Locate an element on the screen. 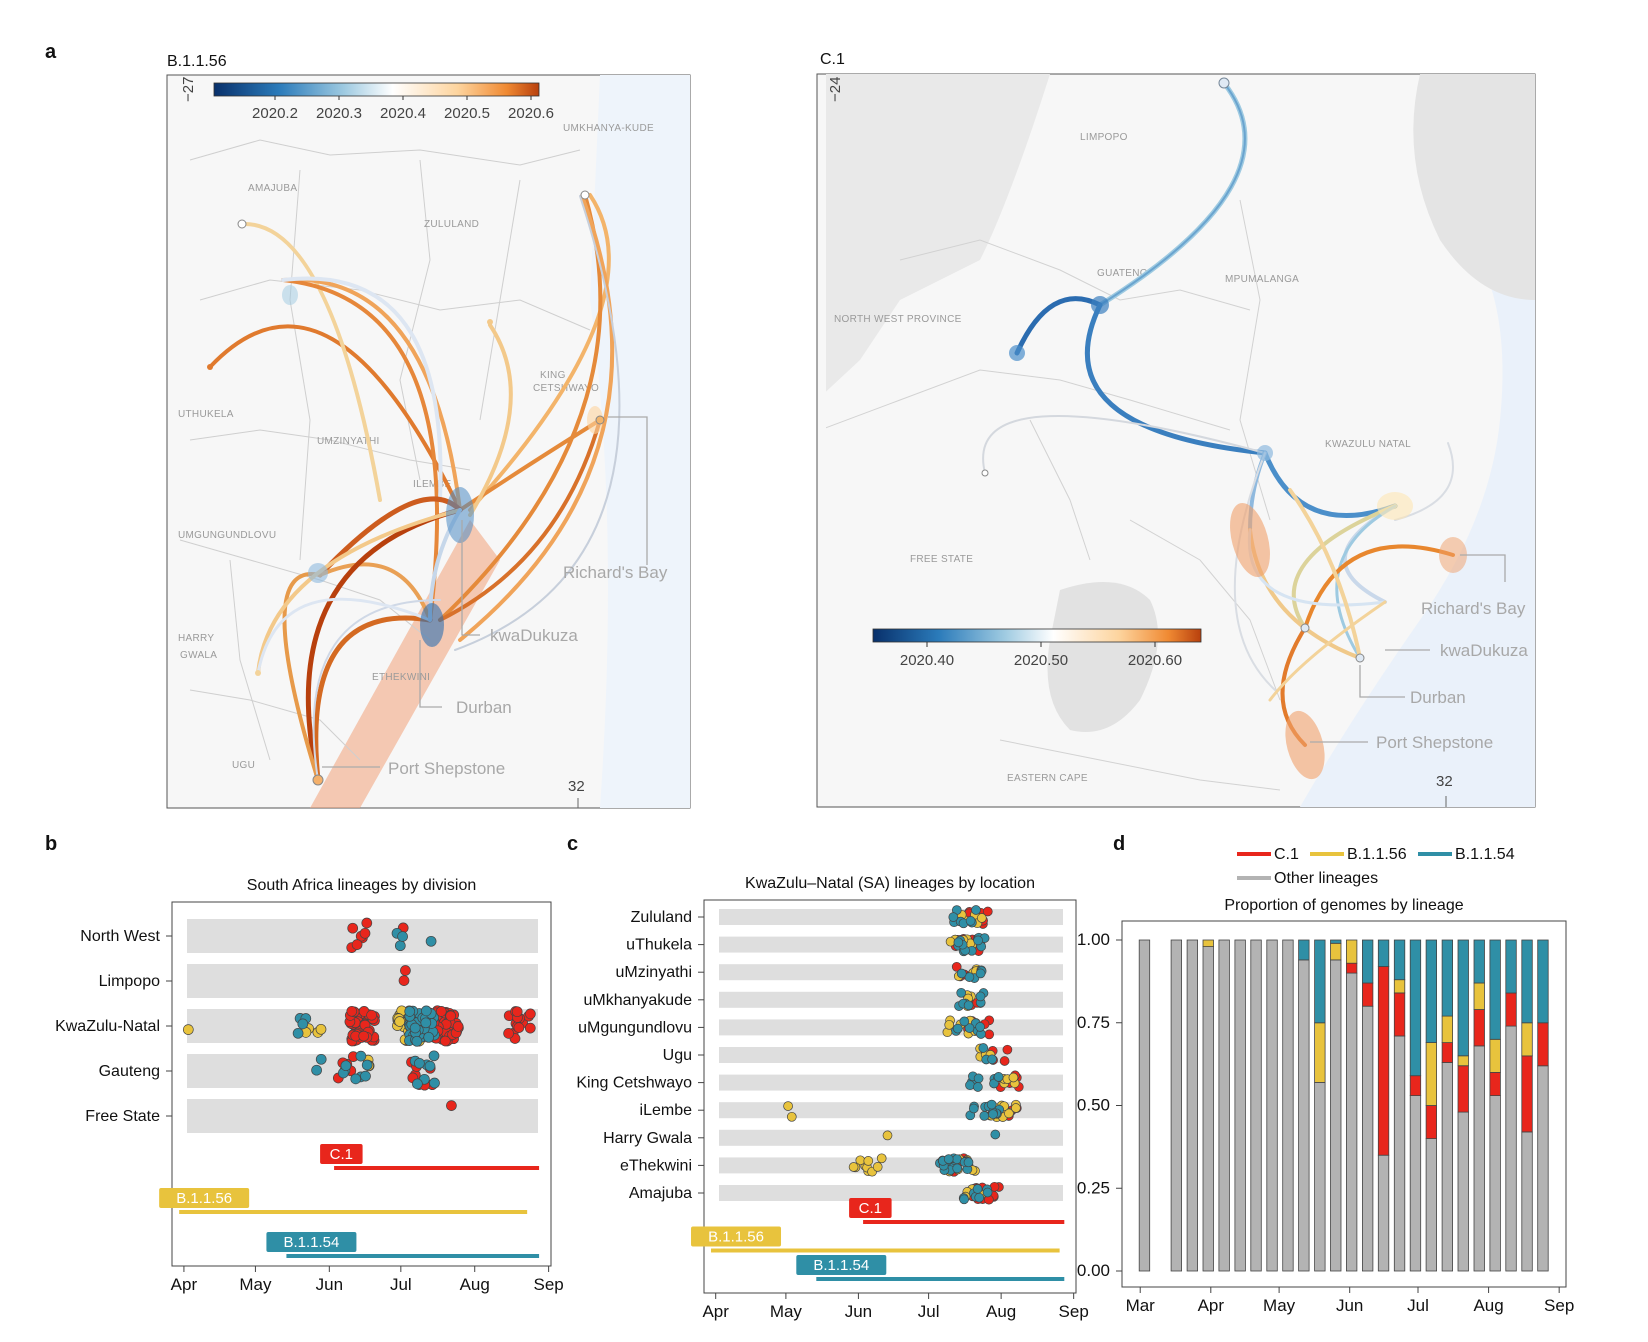 This screenshot has width=1648, height=1342. colorbar-tick-label: 2020.3 is located at coordinates (339, 113).